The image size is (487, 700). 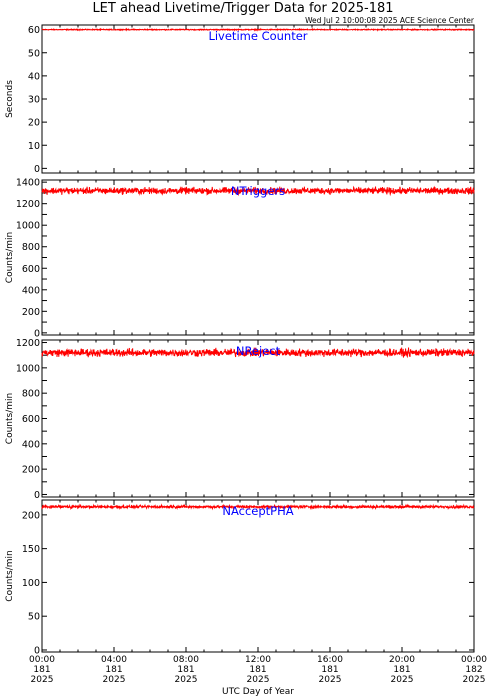 What do you see at coordinates (28, 183) in the screenshot?
I see `y-tick-label: 1400` at bounding box center [28, 183].